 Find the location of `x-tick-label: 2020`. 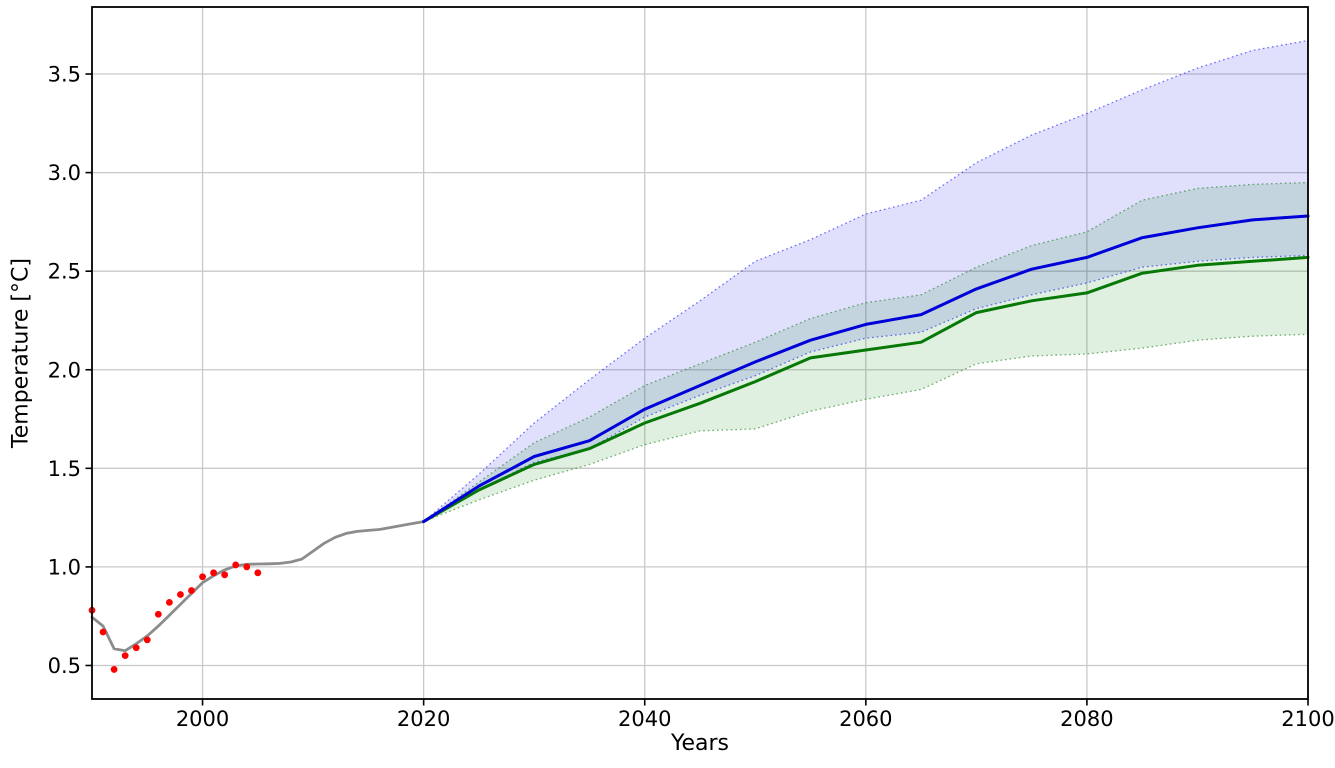

x-tick-label: 2020 is located at coordinates (423, 719).